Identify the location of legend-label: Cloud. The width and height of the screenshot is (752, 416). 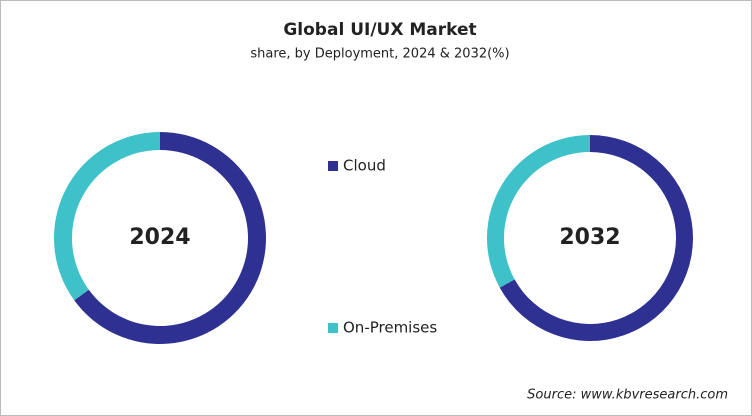
(364, 166).